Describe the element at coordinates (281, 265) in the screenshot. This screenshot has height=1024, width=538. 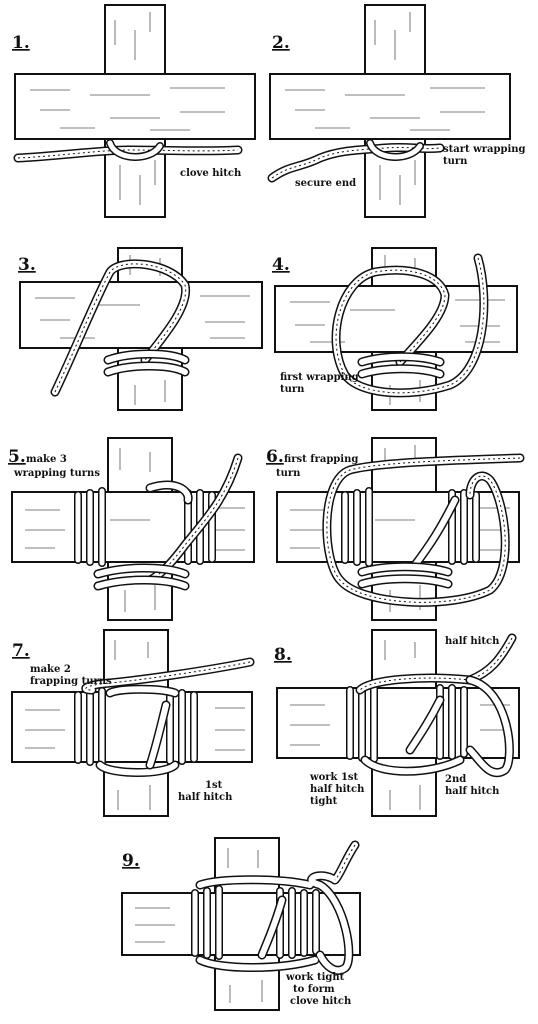
I see `step-number: 4.` at that location.